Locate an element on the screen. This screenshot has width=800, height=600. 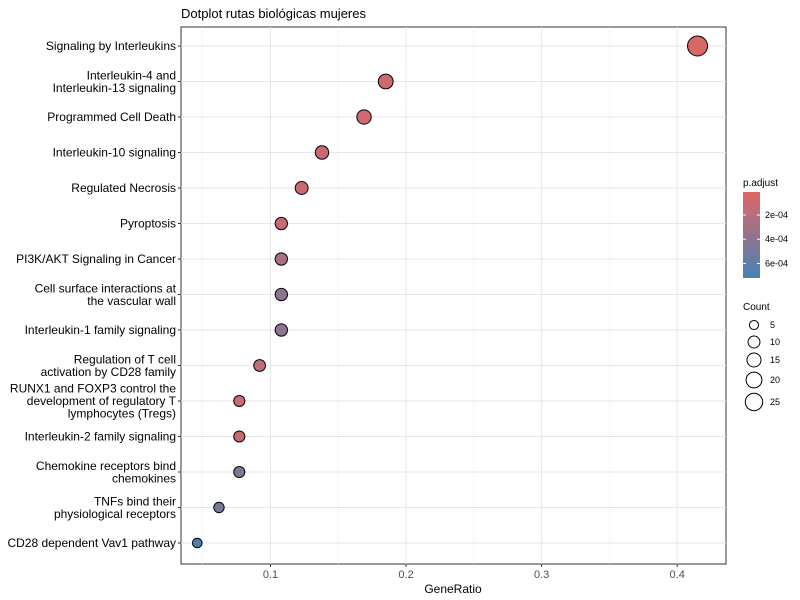
x-tick-label: 0.4 is located at coordinates (677, 575).